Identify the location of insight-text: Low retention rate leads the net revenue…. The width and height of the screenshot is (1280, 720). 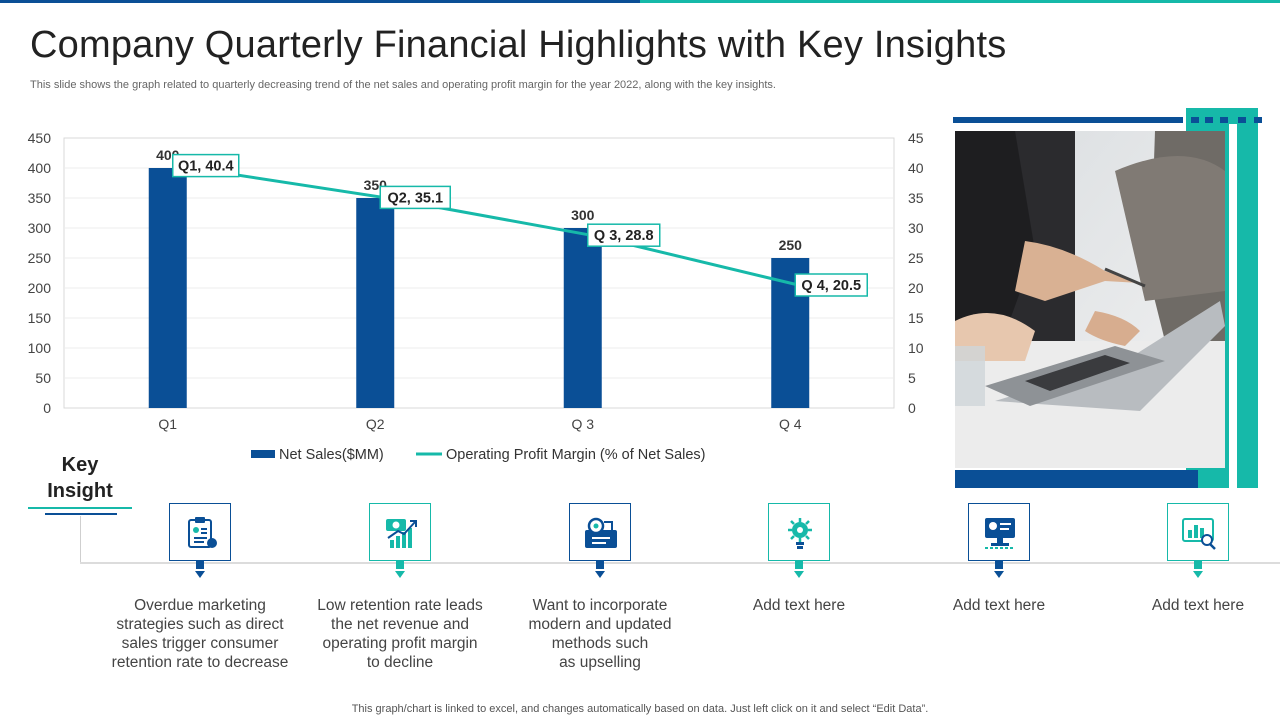
(400, 634).